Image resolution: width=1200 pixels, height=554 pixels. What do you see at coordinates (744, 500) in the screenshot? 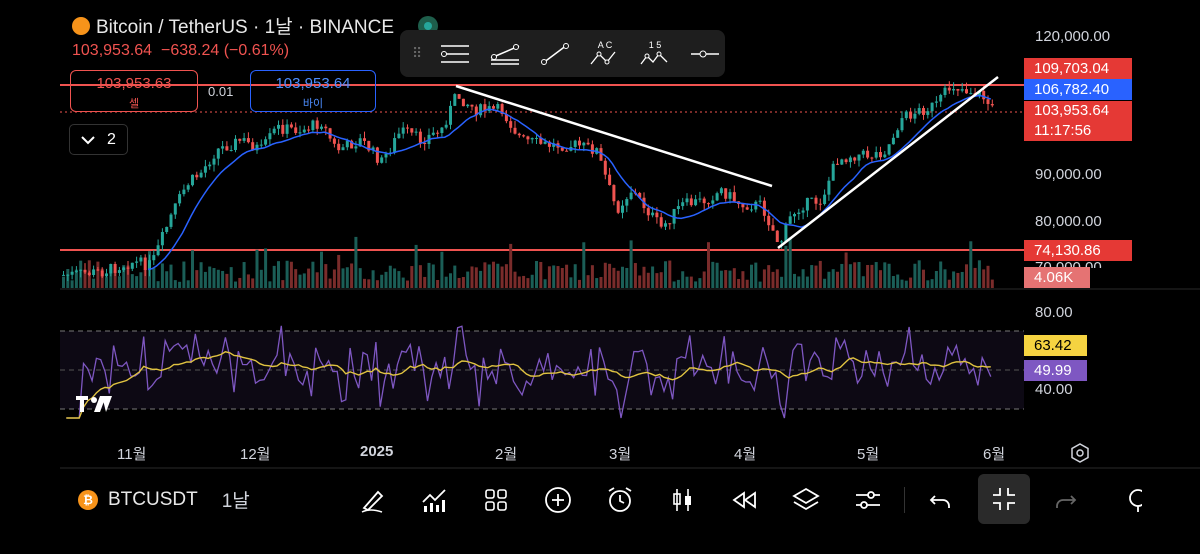
I see `replay-icon` at bounding box center [744, 500].